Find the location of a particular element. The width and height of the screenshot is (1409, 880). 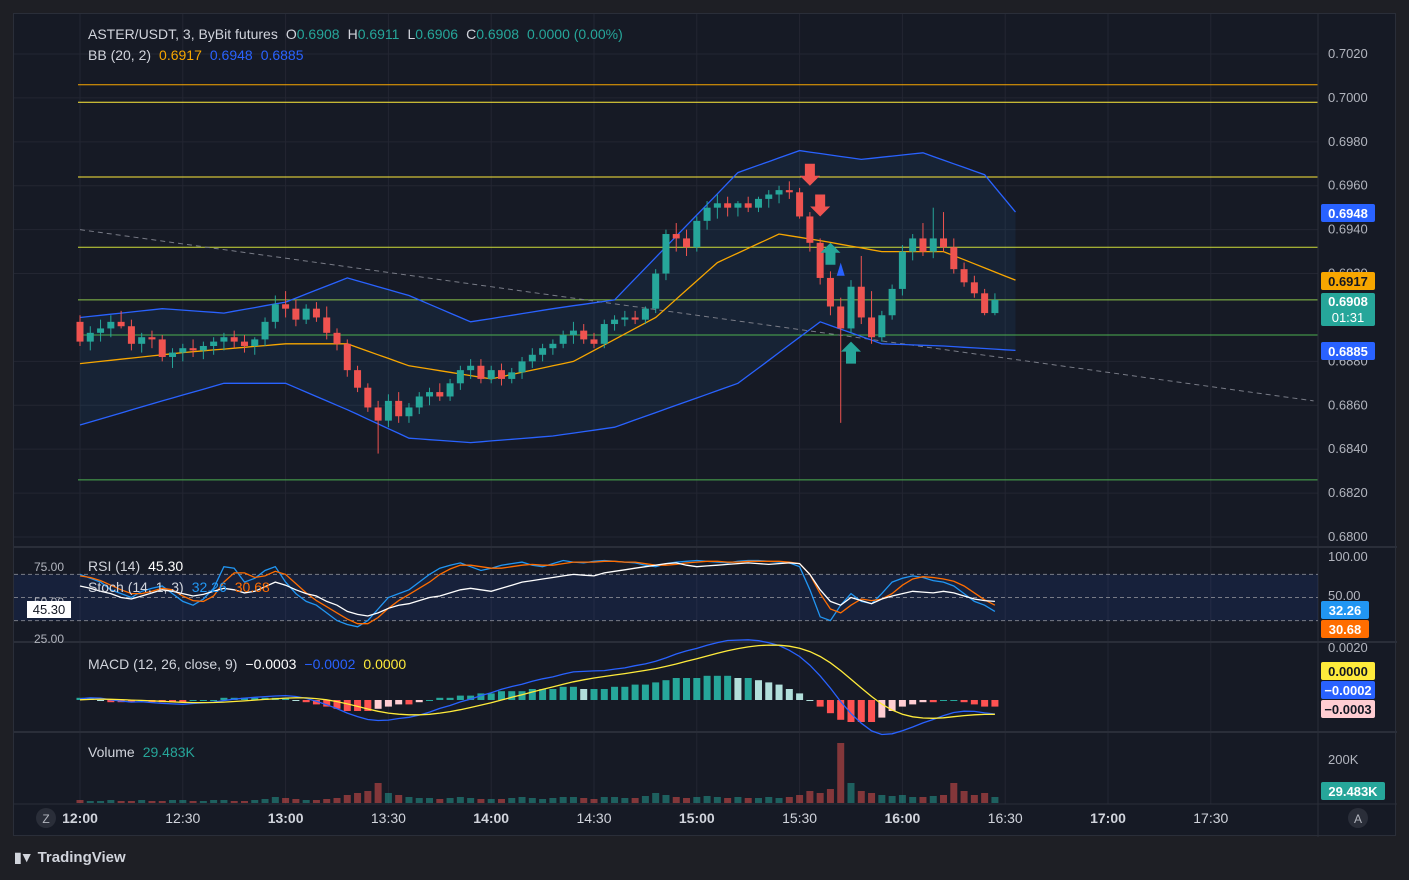

rsi-stoch-pane is located at coordinates (666, 593).